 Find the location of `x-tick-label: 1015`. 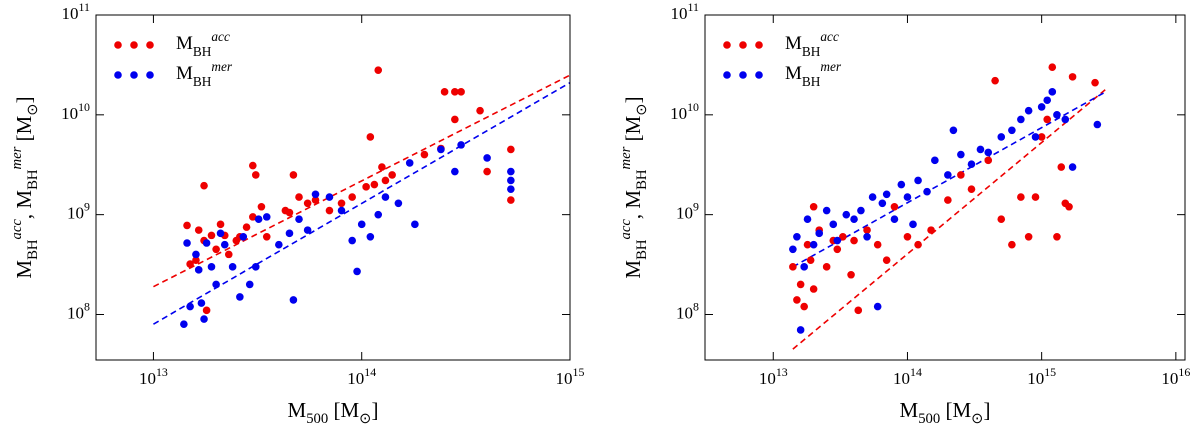

x-tick-label: 1015 is located at coordinates (1041, 376).